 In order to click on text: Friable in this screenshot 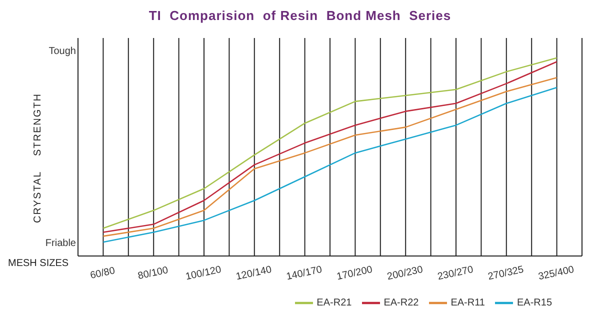, I will do `click(60, 243)`.